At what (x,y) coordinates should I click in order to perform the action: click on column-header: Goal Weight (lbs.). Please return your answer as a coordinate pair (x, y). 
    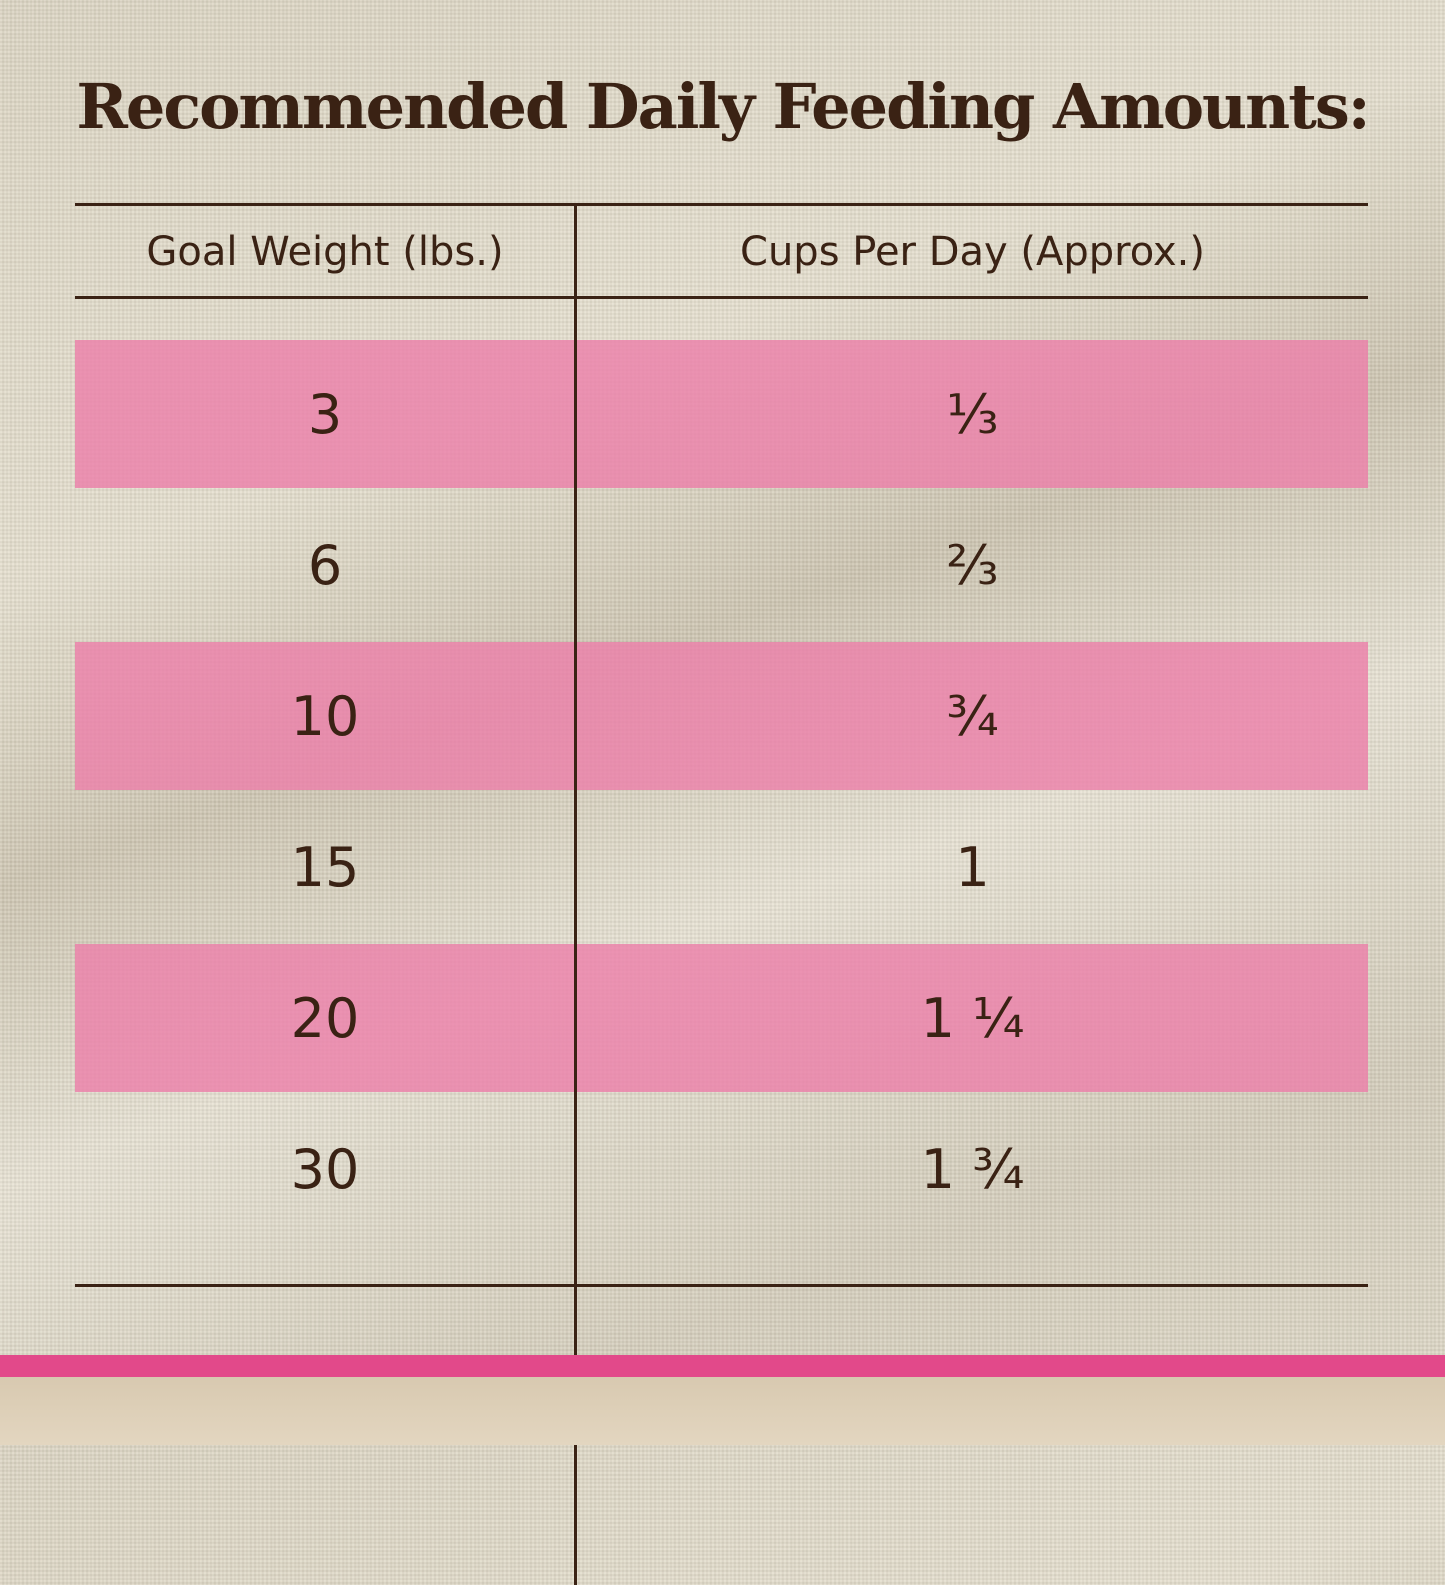
    Looking at the image, I should click on (325, 252).